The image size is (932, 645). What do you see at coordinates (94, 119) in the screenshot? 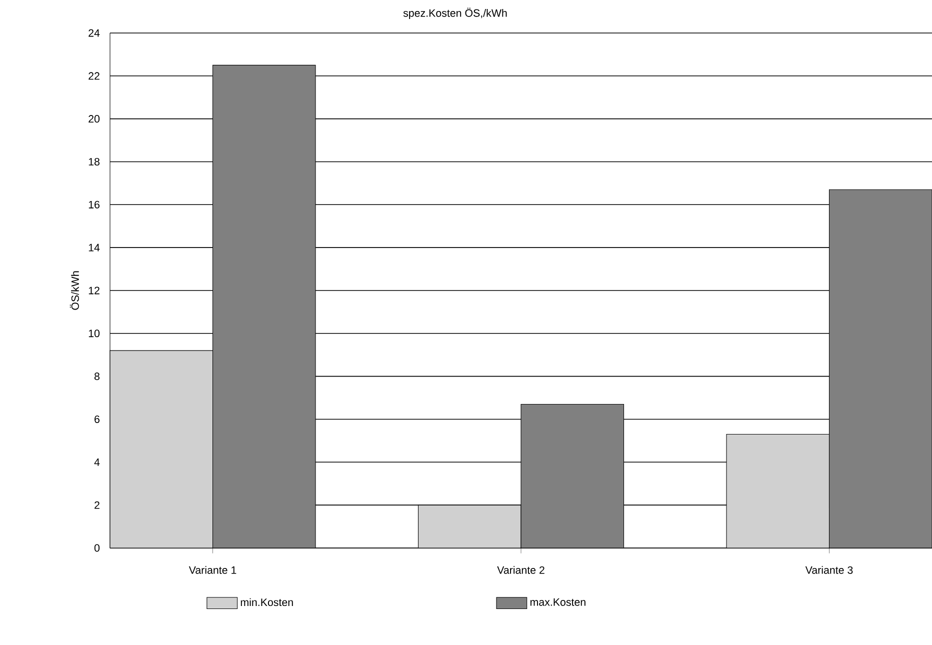
I see `y-tick-label: 20` at bounding box center [94, 119].